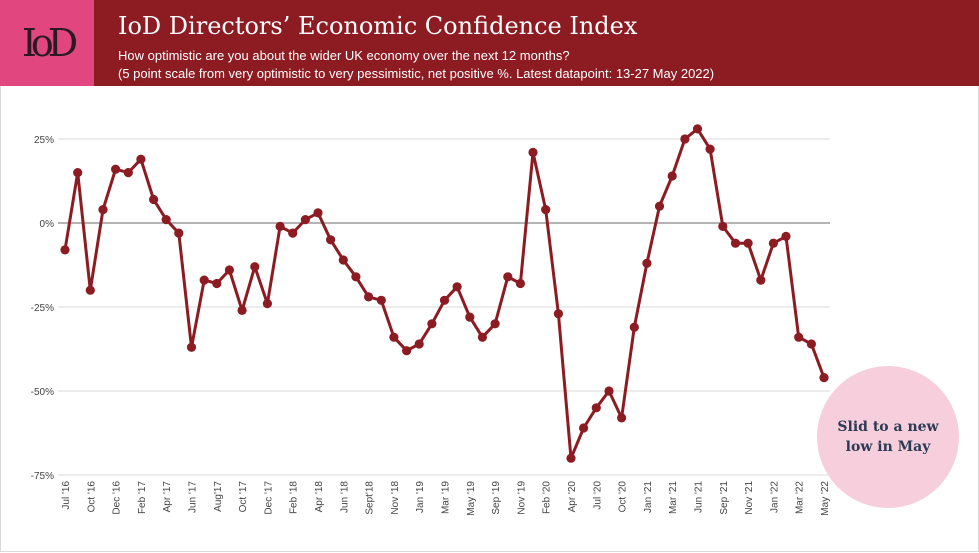 Image resolution: width=979 pixels, height=553 pixels. Describe the element at coordinates (774, 497) in the screenshot. I see `x-tick-label: Jan '22` at that location.